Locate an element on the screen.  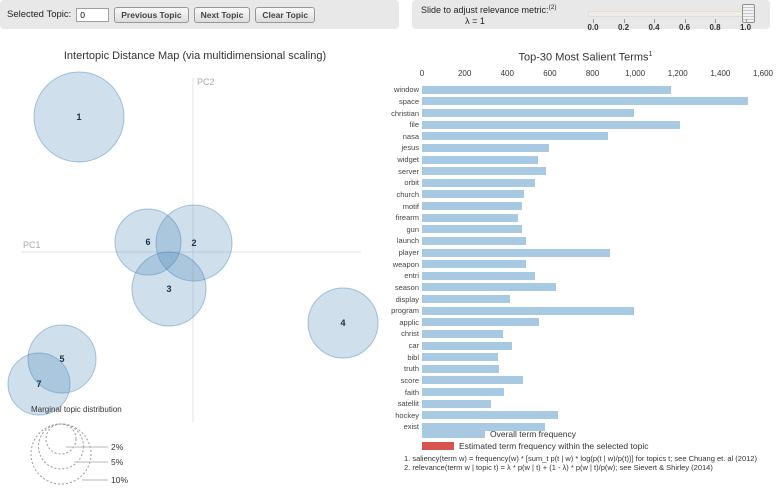
term-row: space is located at coordinates (582, 102).